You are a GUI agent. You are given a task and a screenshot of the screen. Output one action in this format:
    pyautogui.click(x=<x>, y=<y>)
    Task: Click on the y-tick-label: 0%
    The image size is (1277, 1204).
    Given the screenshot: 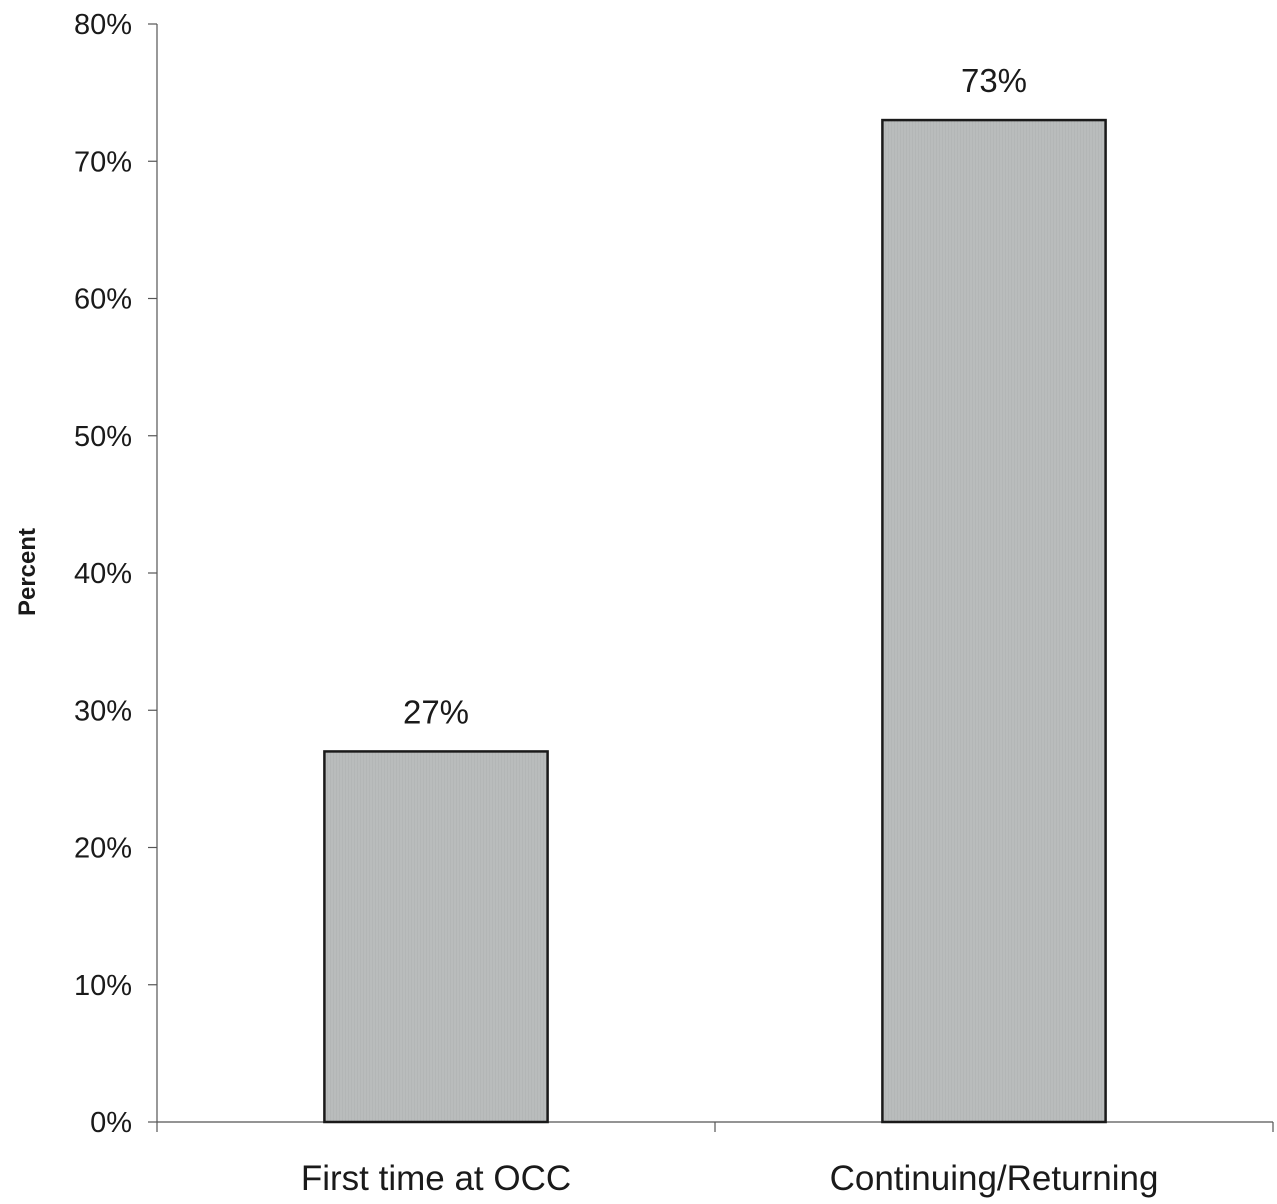 What is the action you would take?
    pyautogui.click(x=111, y=1123)
    